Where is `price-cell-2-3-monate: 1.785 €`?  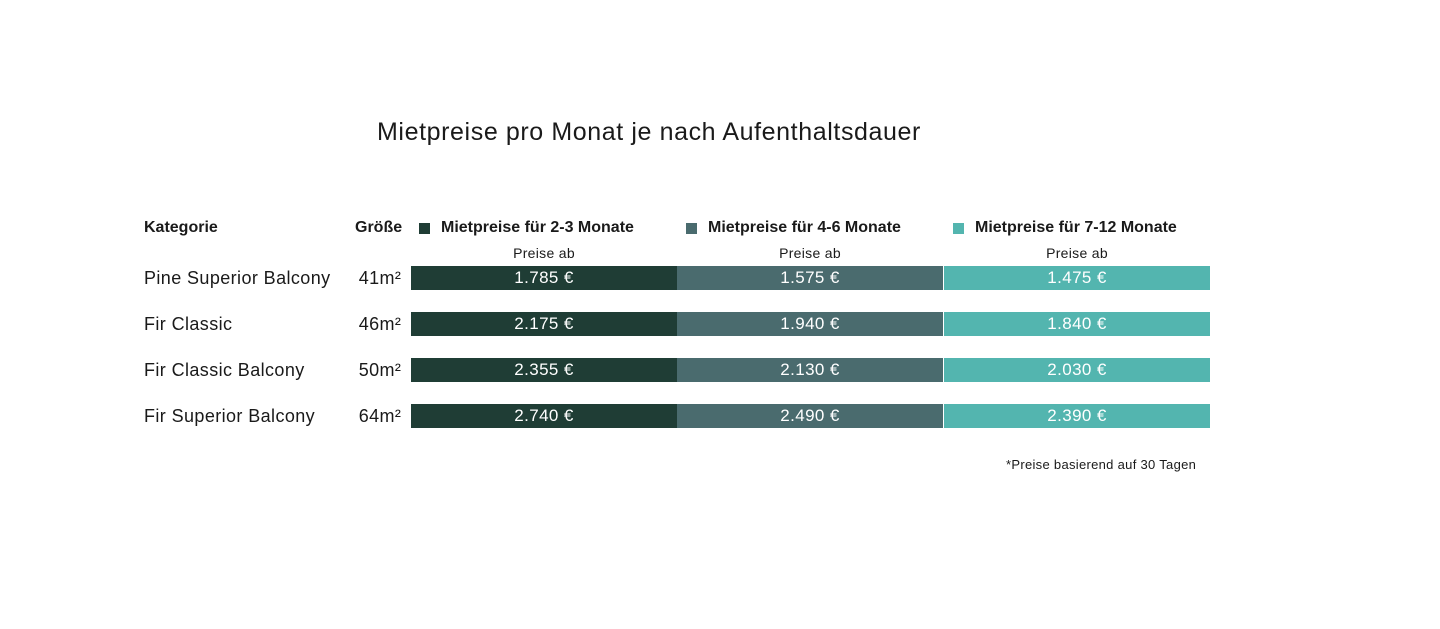 price-cell-2-3-monate: 1.785 € is located at coordinates (544, 278).